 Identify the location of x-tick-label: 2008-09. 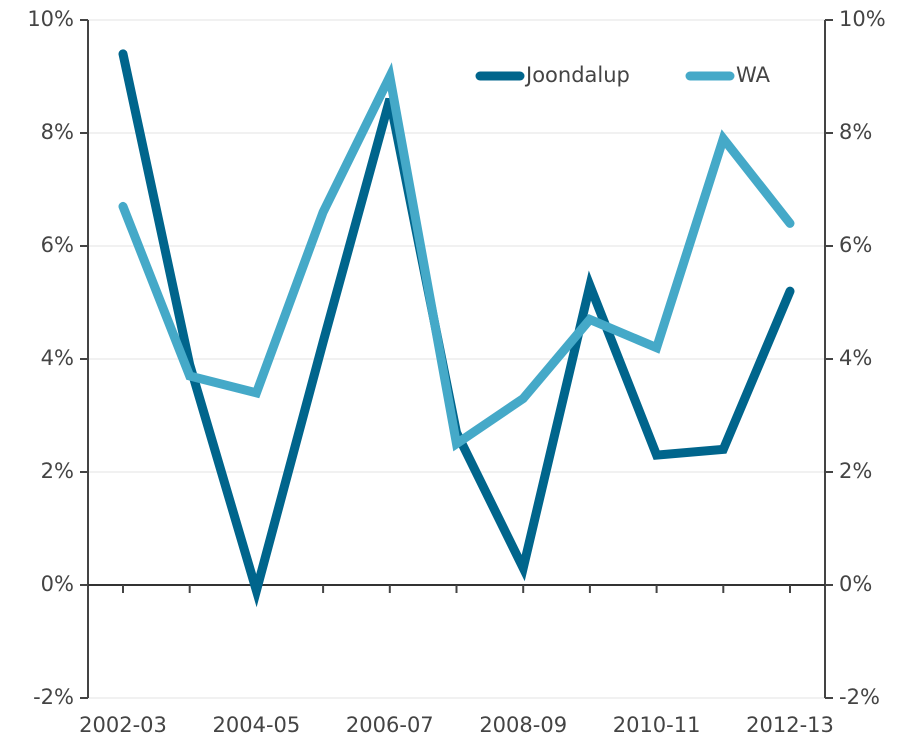
(523, 725).